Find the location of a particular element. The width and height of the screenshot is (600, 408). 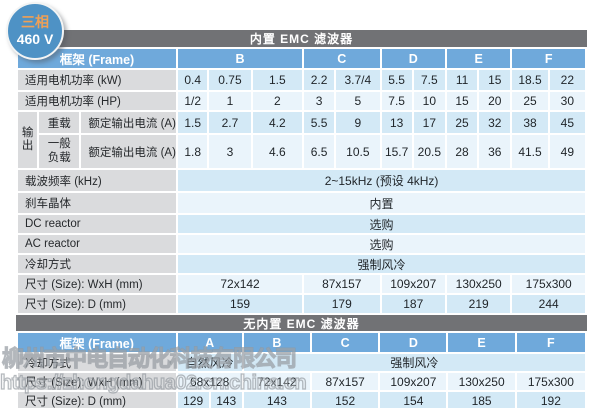

value-cell: 15.7 is located at coordinates (396, 151).